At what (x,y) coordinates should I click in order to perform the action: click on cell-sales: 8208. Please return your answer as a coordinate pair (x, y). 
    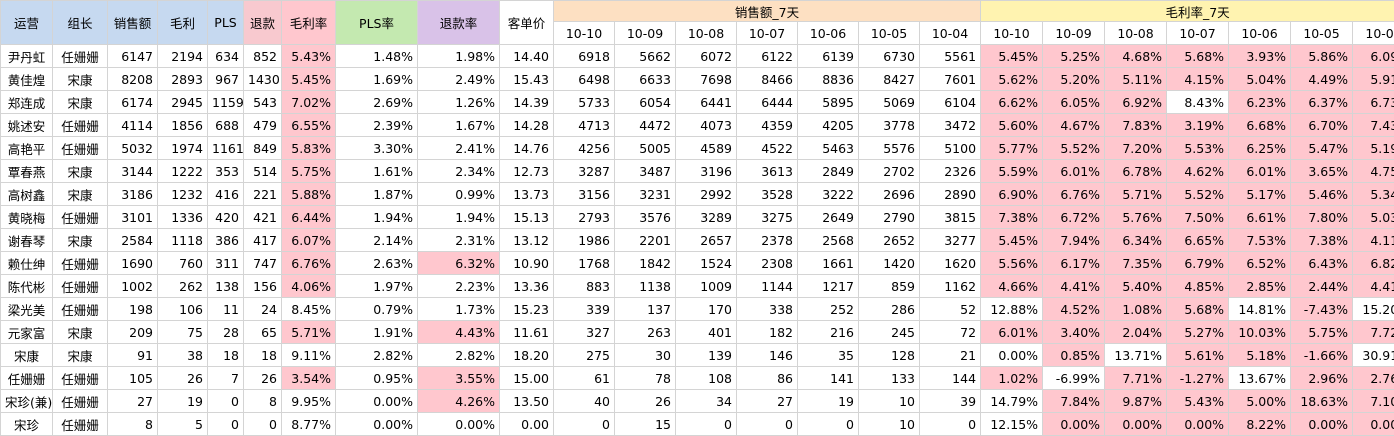
    Looking at the image, I should click on (133, 79).